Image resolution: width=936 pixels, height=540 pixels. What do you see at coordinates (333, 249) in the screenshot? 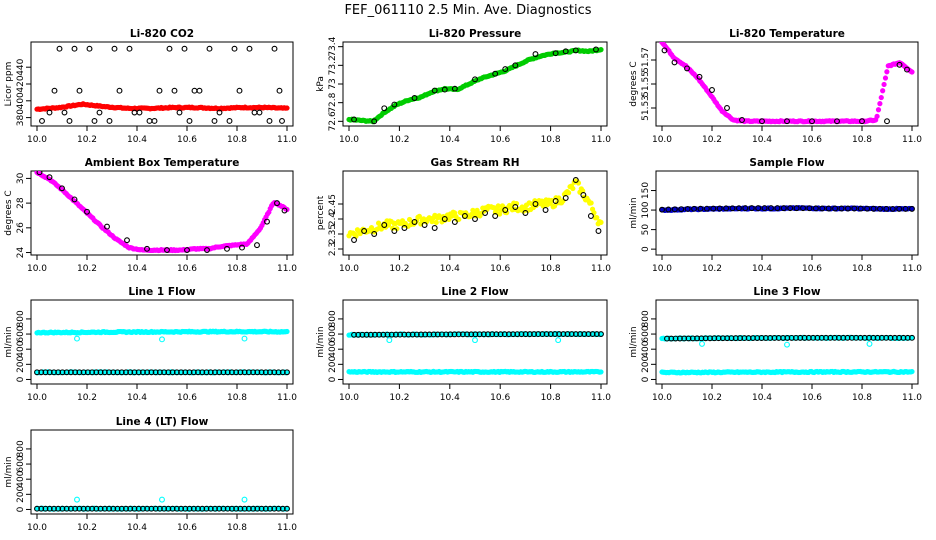
I see `y-tick-label: 2.3` at bounding box center [333, 249].